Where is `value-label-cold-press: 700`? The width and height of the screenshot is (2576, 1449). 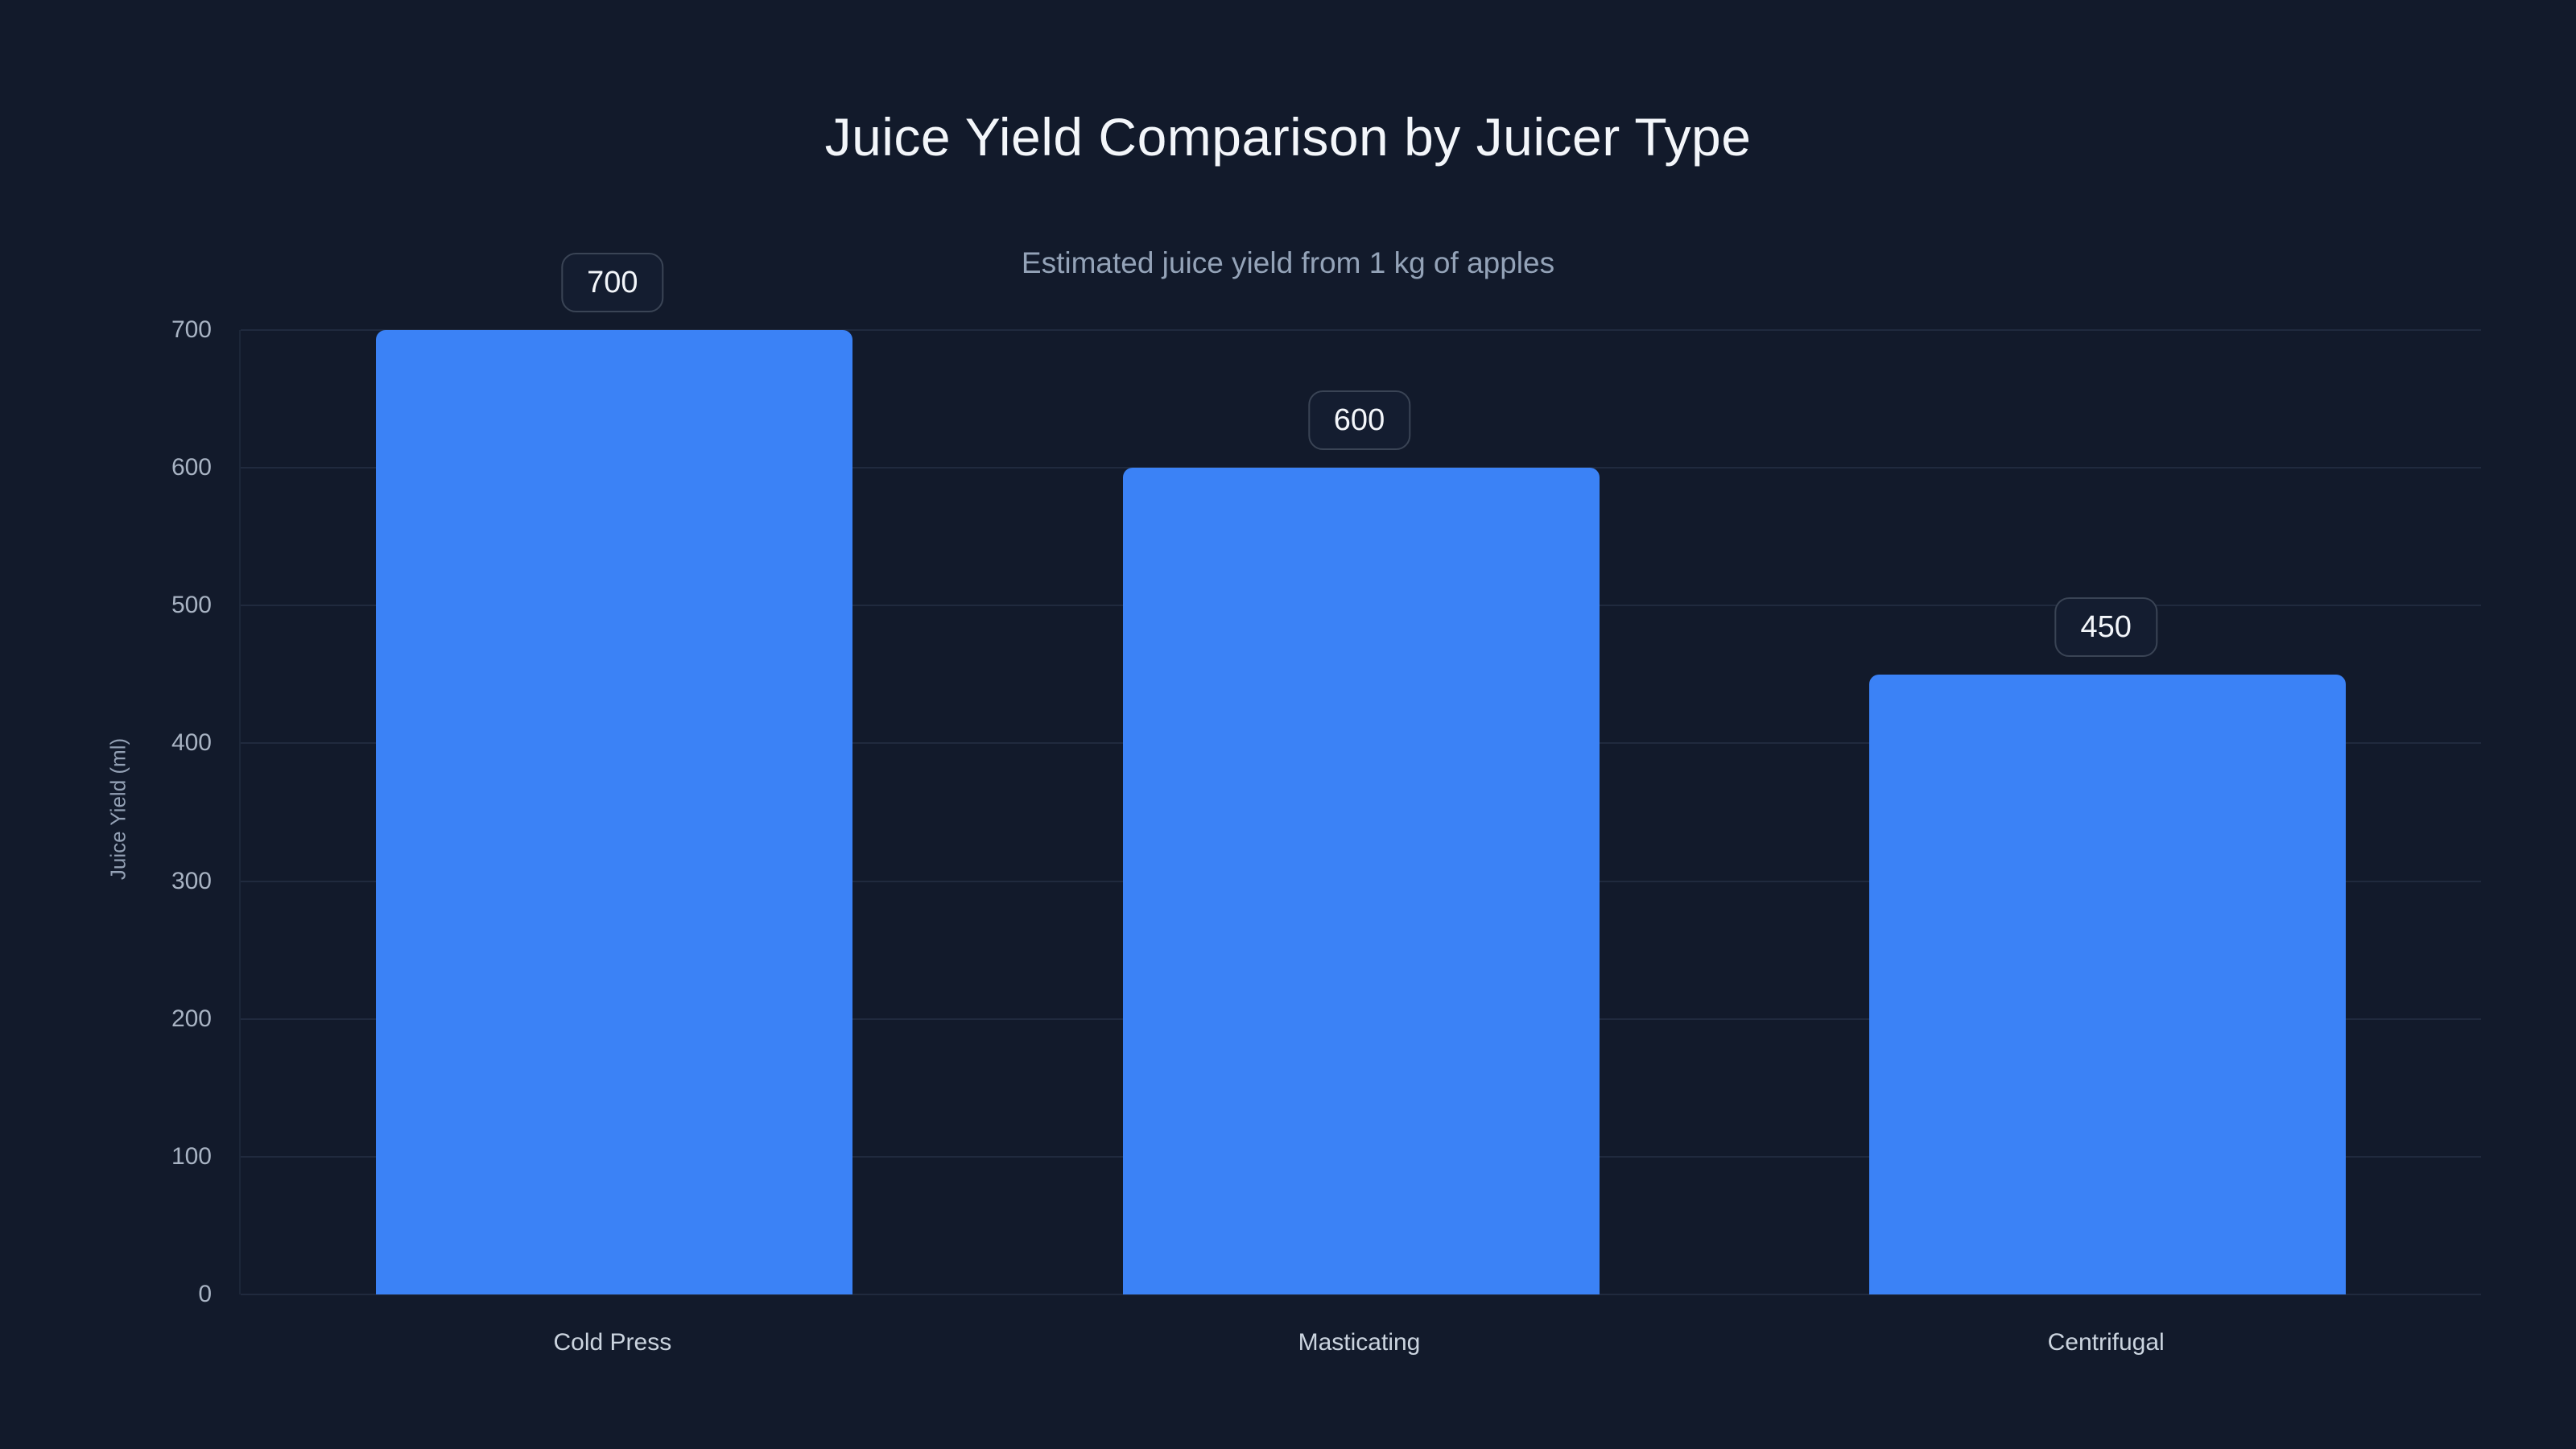 value-label-cold-press: 700 is located at coordinates (612, 282).